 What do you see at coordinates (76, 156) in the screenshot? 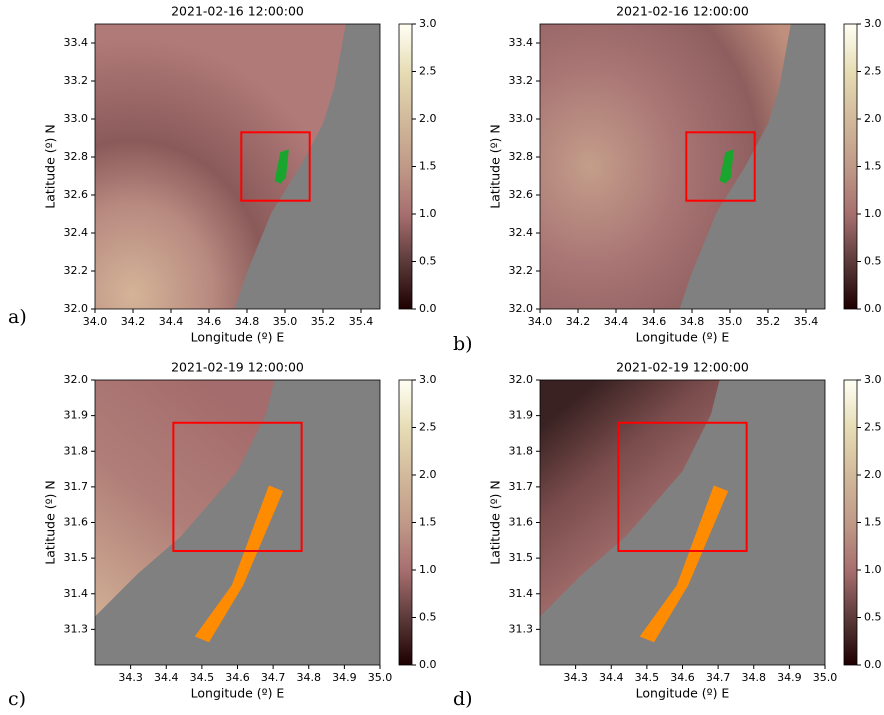
I see `y-tick-label: 32.8` at bounding box center [76, 156].